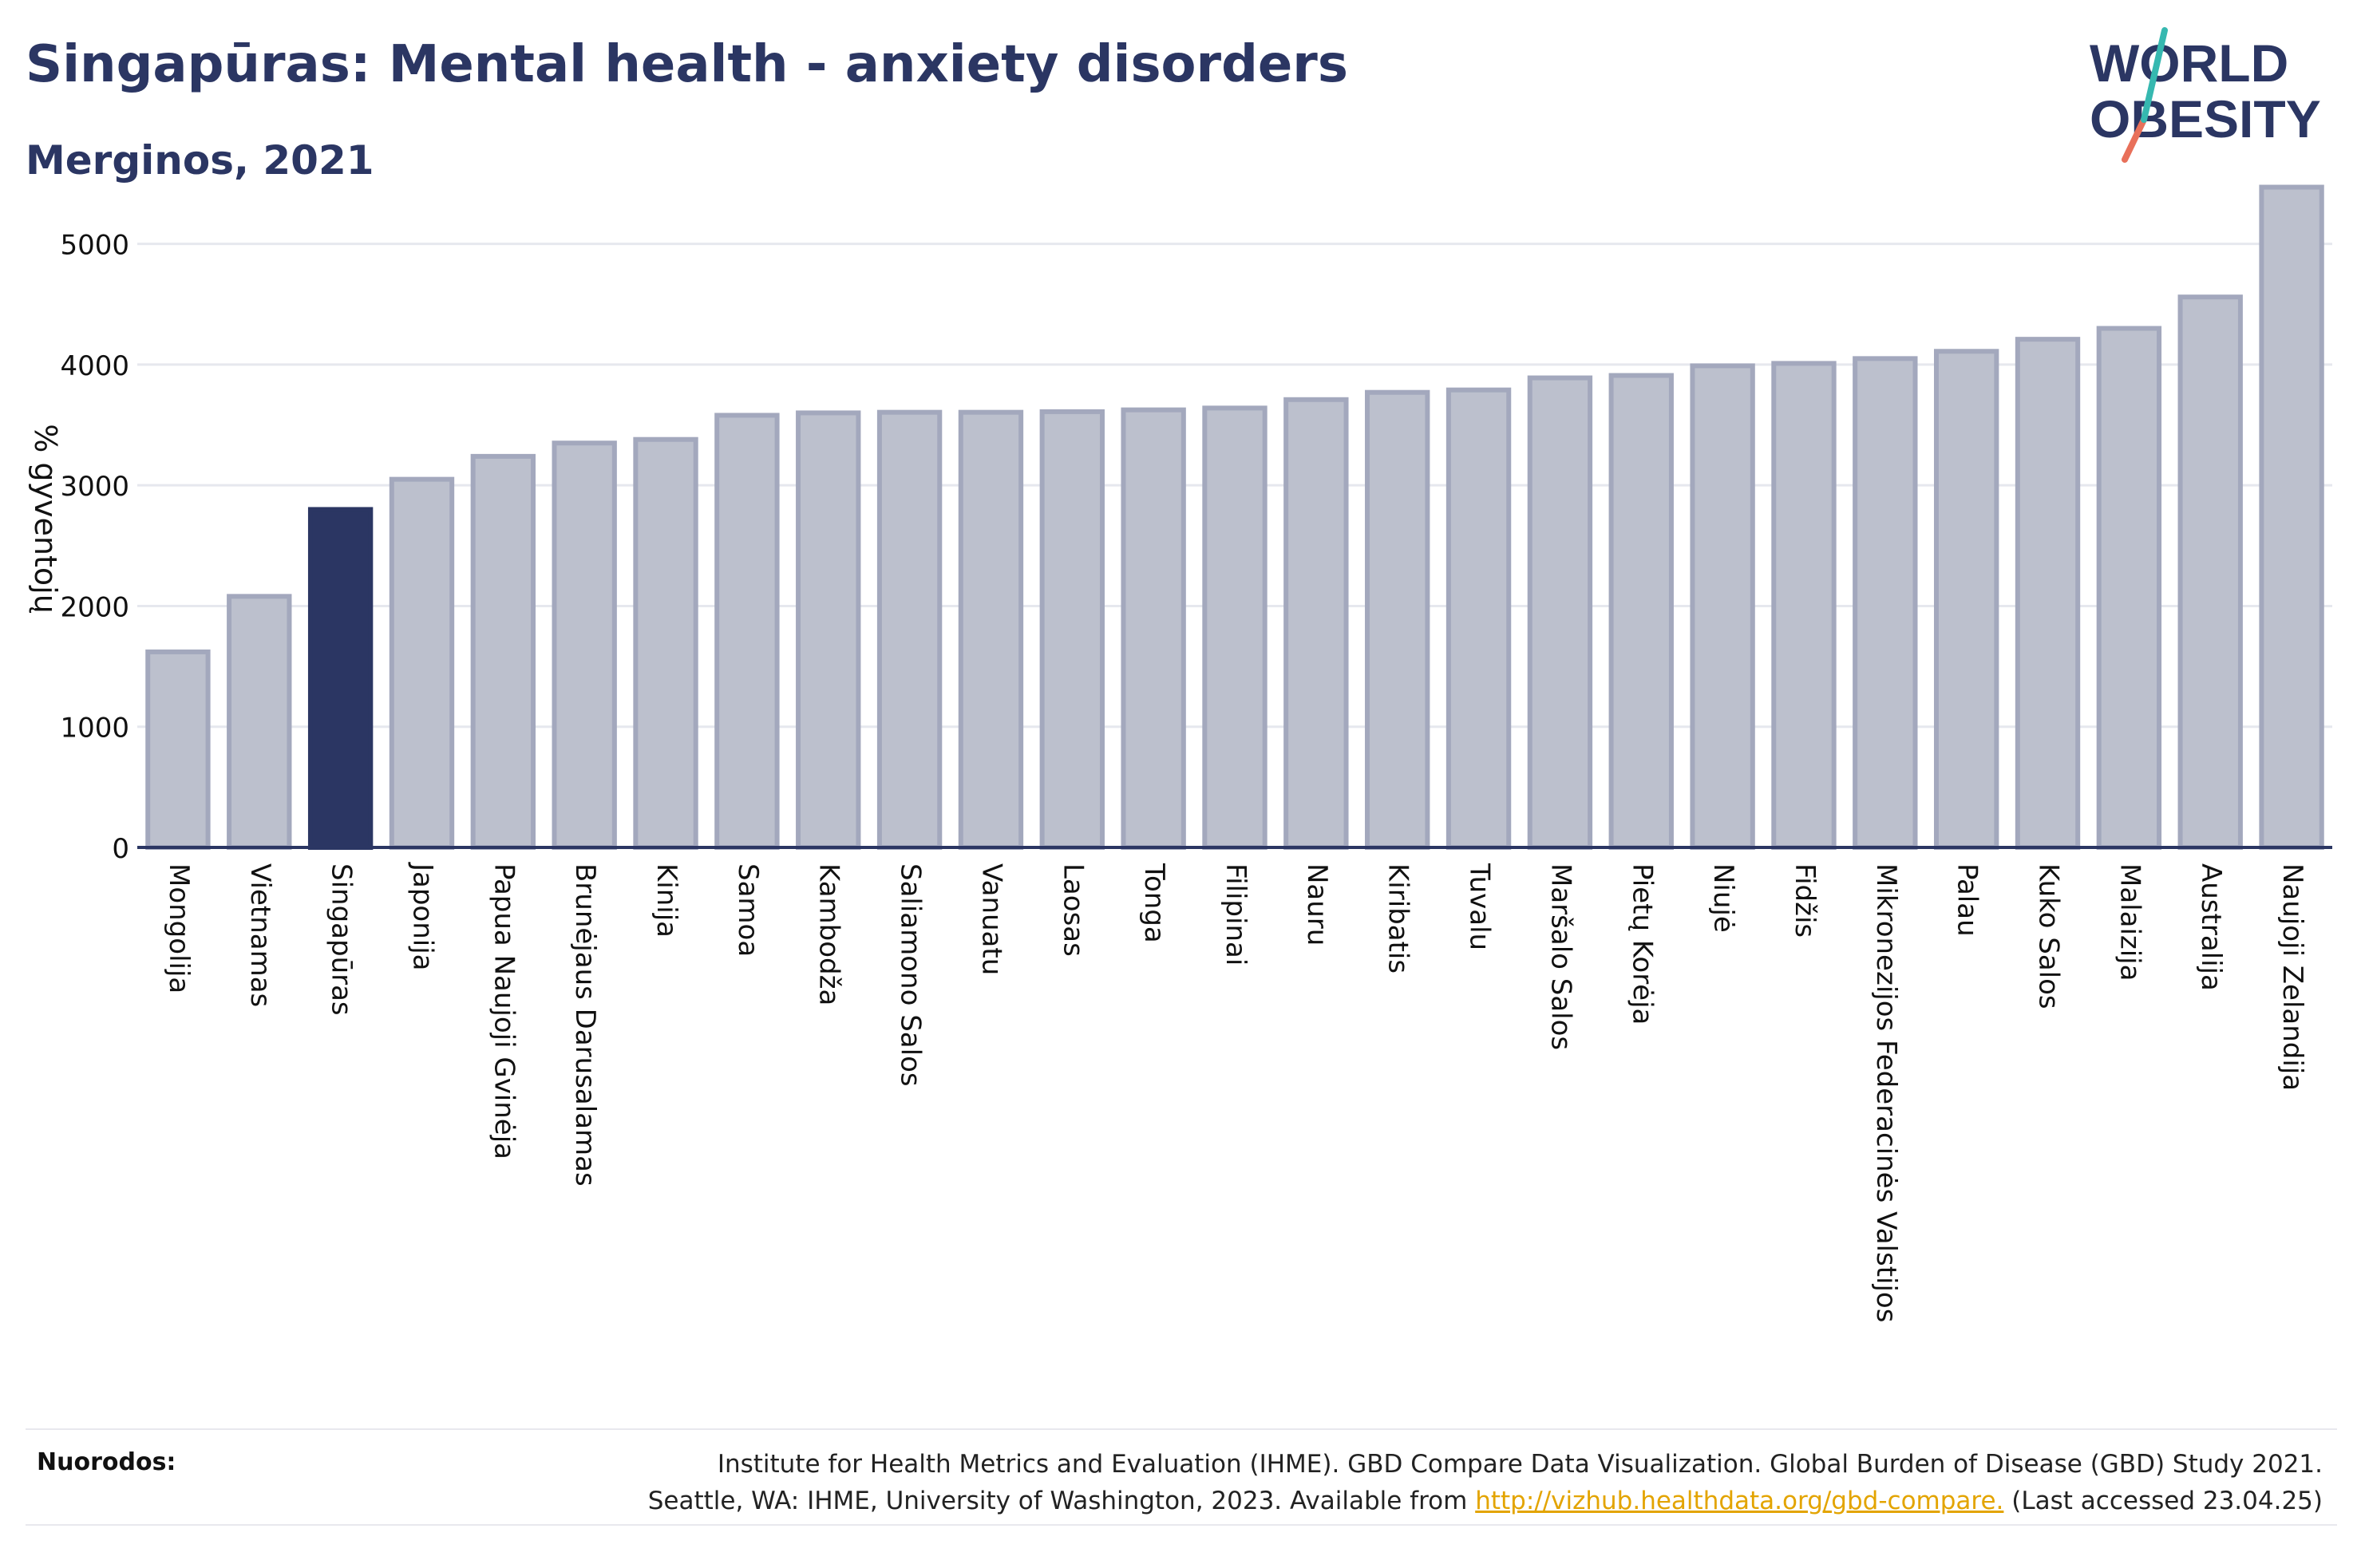 This screenshot has height=1568, width=2361. Describe the element at coordinates (1073, 910) in the screenshot. I see `x-tick-label: Laosas` at that location.